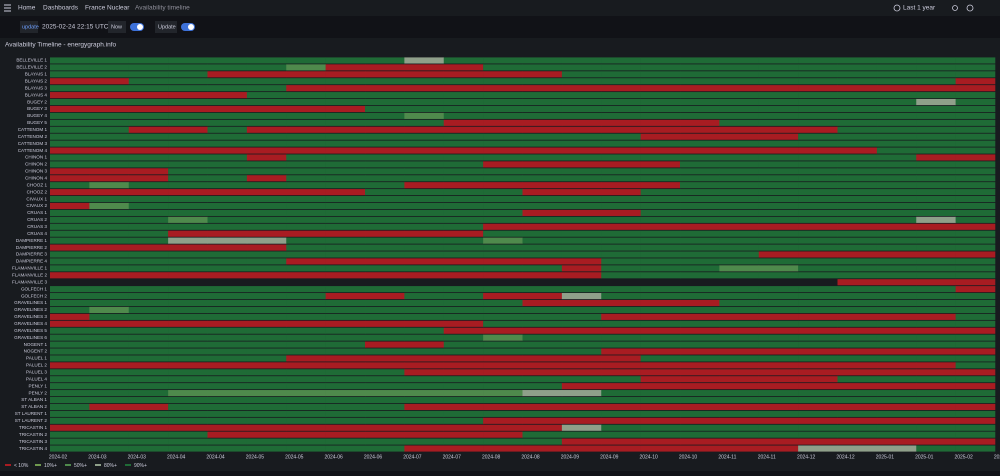 The image size is (1000, 476). I want to click on row-label: DAMPIERRE 2, so click(32, 247).